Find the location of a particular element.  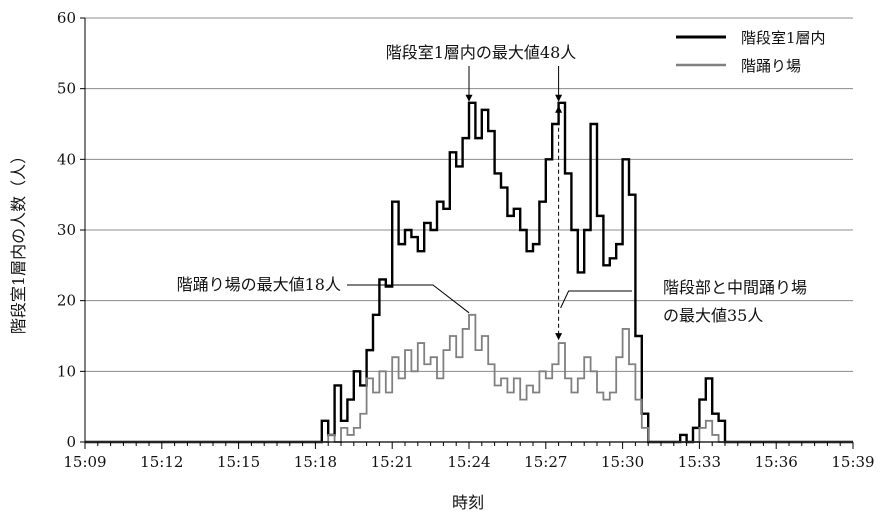

x-tick-label: 15:24 is located at coordinates (468, 462).